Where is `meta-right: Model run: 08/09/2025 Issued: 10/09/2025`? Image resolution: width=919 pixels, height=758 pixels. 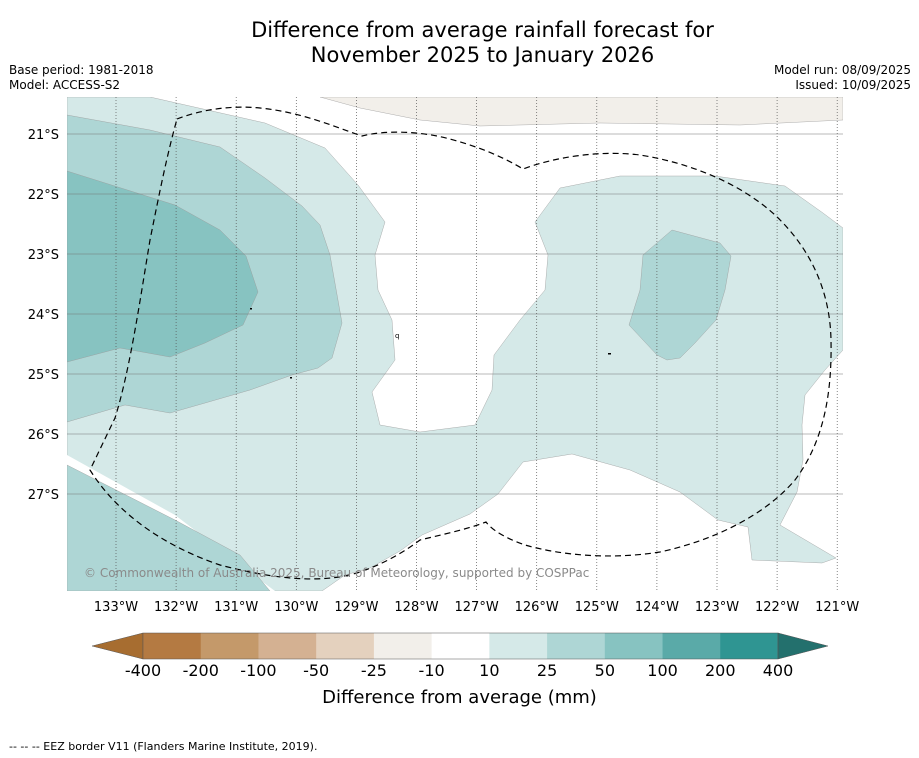 meta-right: Model run: 08/09/2025 Issued: 10/09/2025 is located at coordinates (842, 78).